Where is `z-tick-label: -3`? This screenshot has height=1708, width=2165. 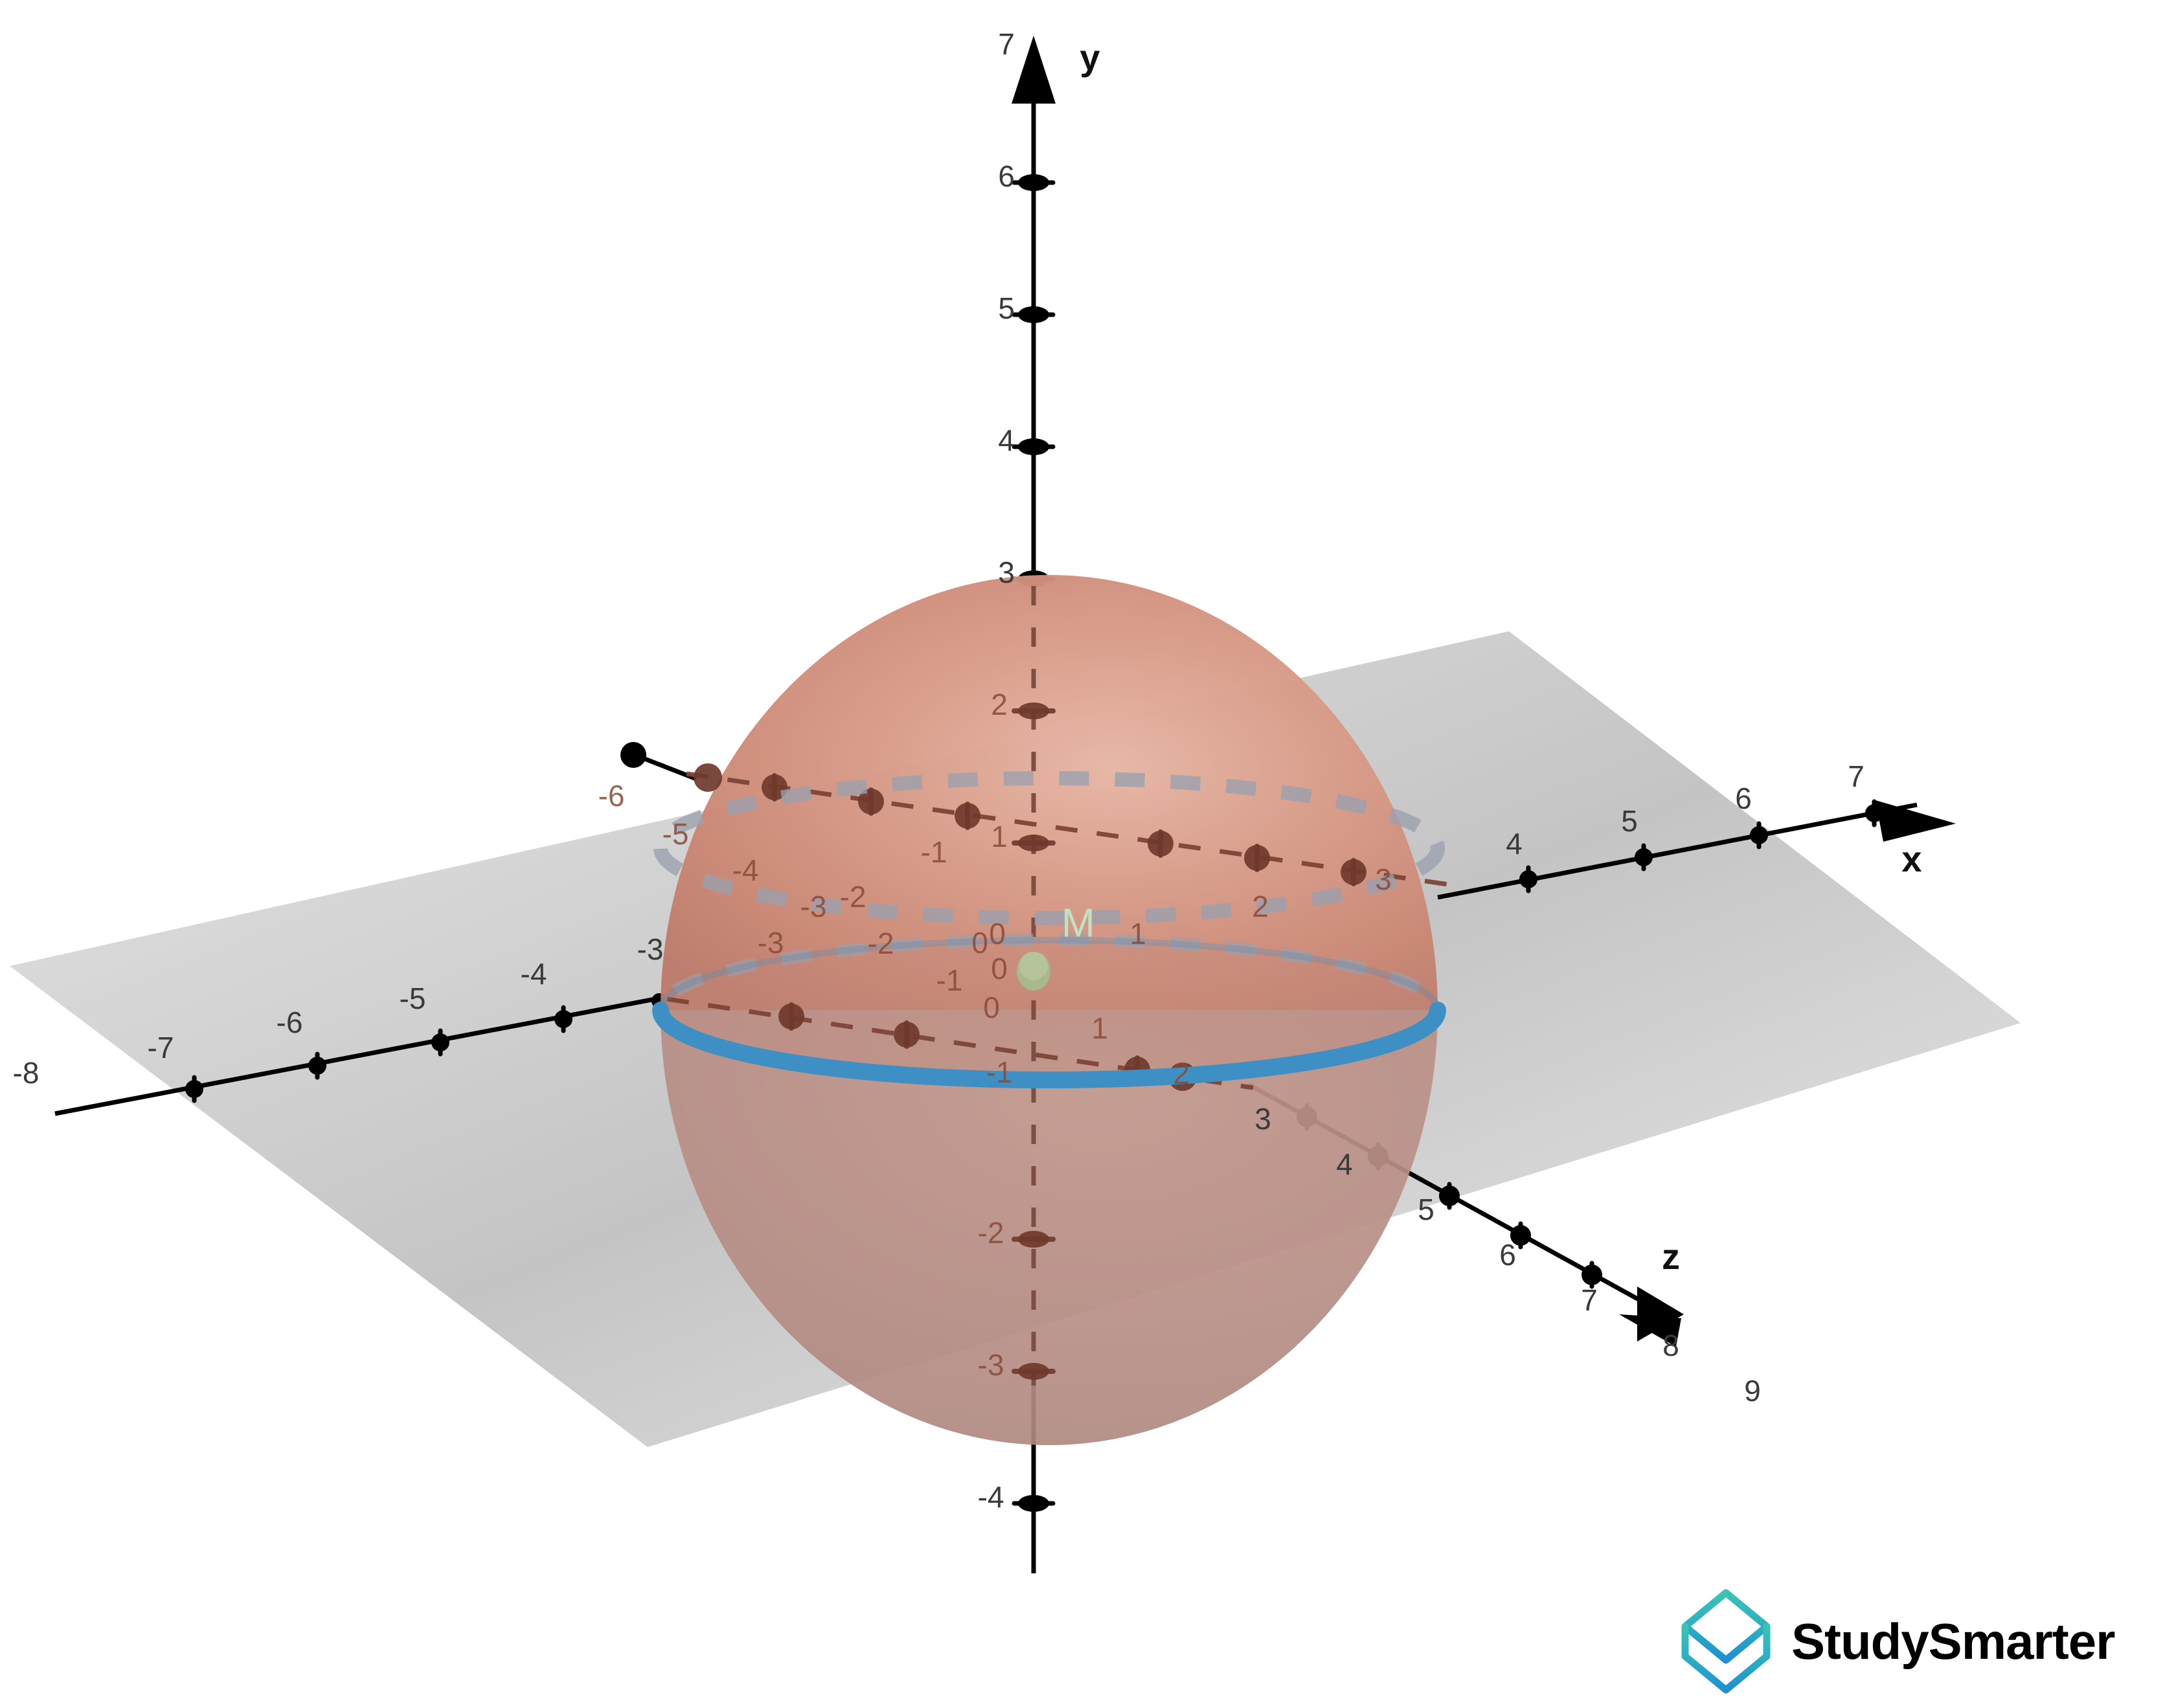 z-tick-label: -3 is located at coordinates (771, 943).